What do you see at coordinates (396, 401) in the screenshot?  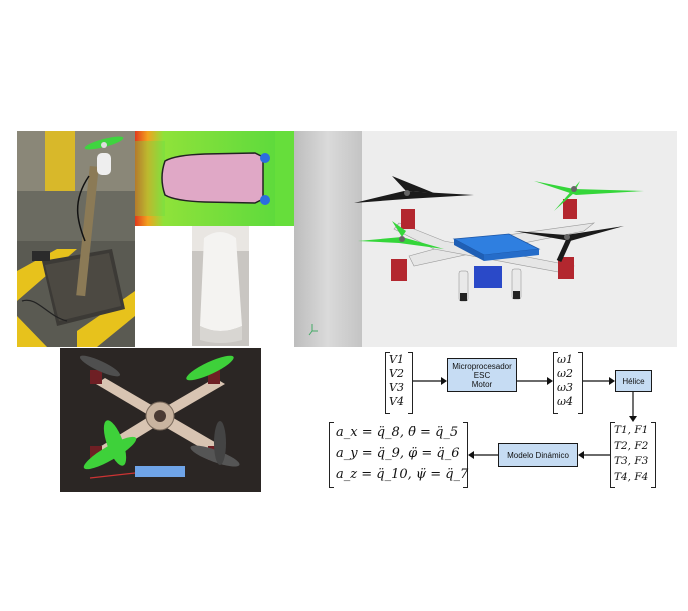 I see `vector-entry: V4` at bounding box center [396, 401].